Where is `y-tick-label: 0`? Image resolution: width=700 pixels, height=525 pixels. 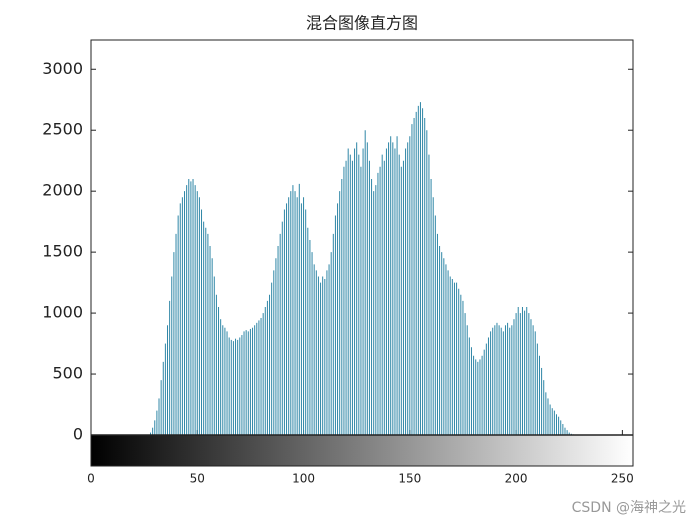
y-tick-label: 0 is located at coordinates (78, 434).